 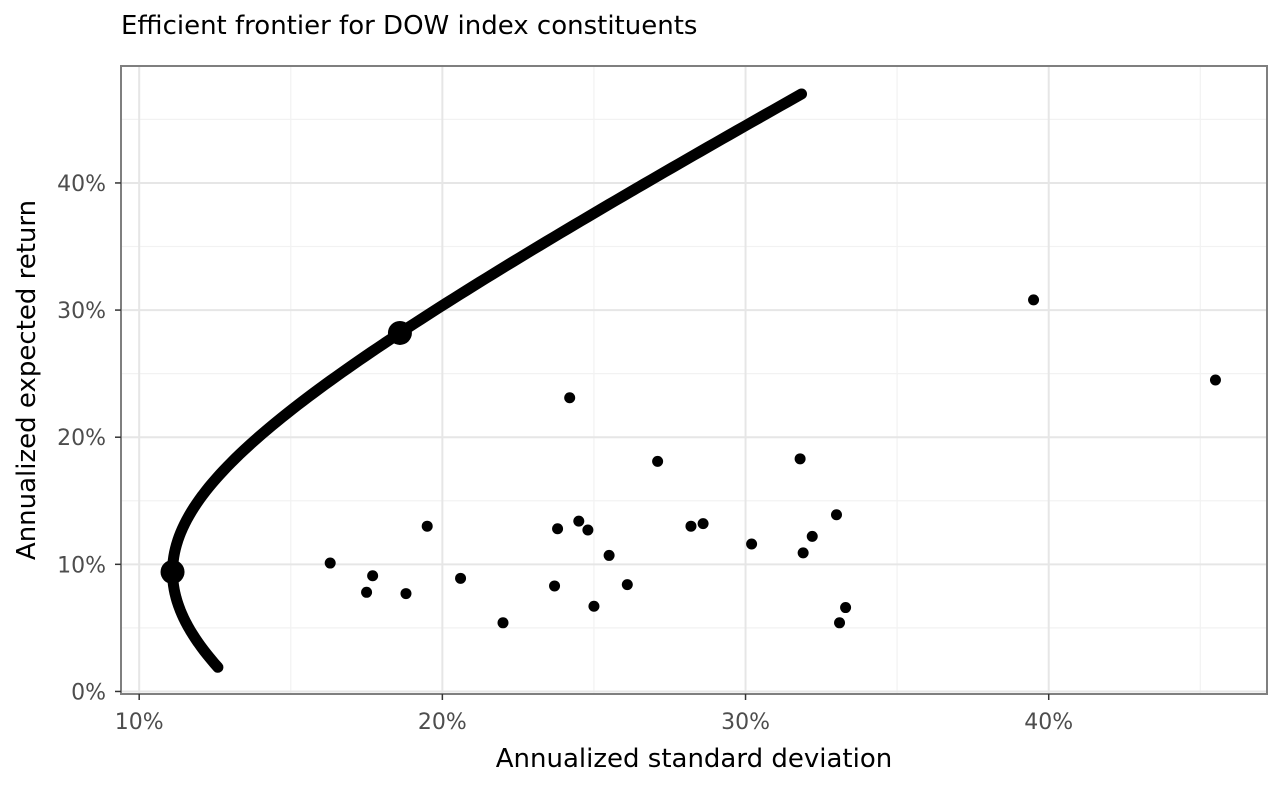 I want to click on x-axis-title: Annualized standard deviation, so click(x=694, y=759).